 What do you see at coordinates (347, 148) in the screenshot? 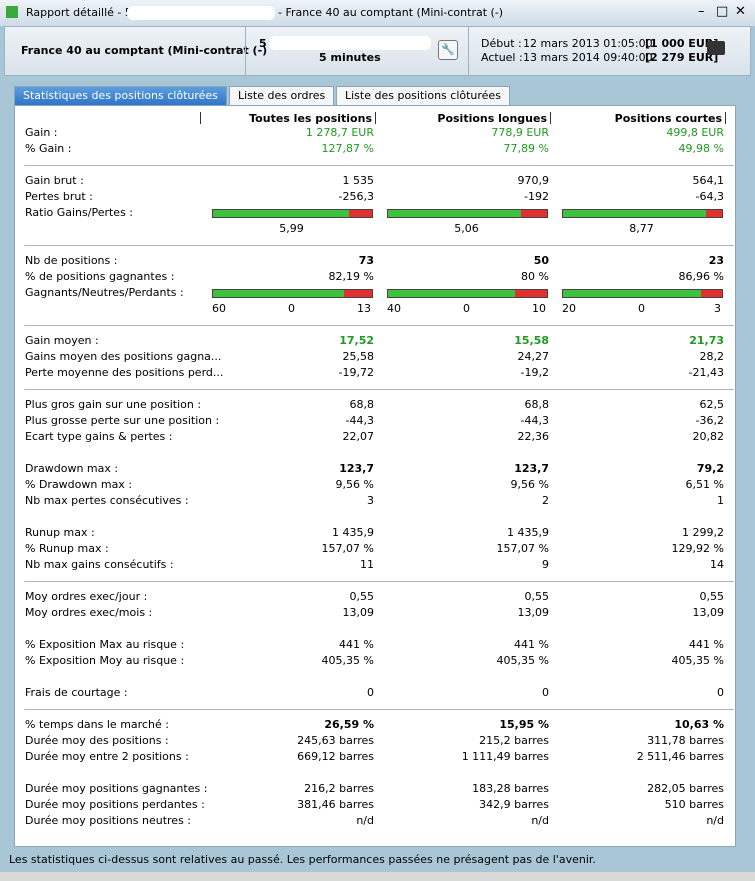
I see `stat-value: 127,87 %` at bounding box center [347, 148].